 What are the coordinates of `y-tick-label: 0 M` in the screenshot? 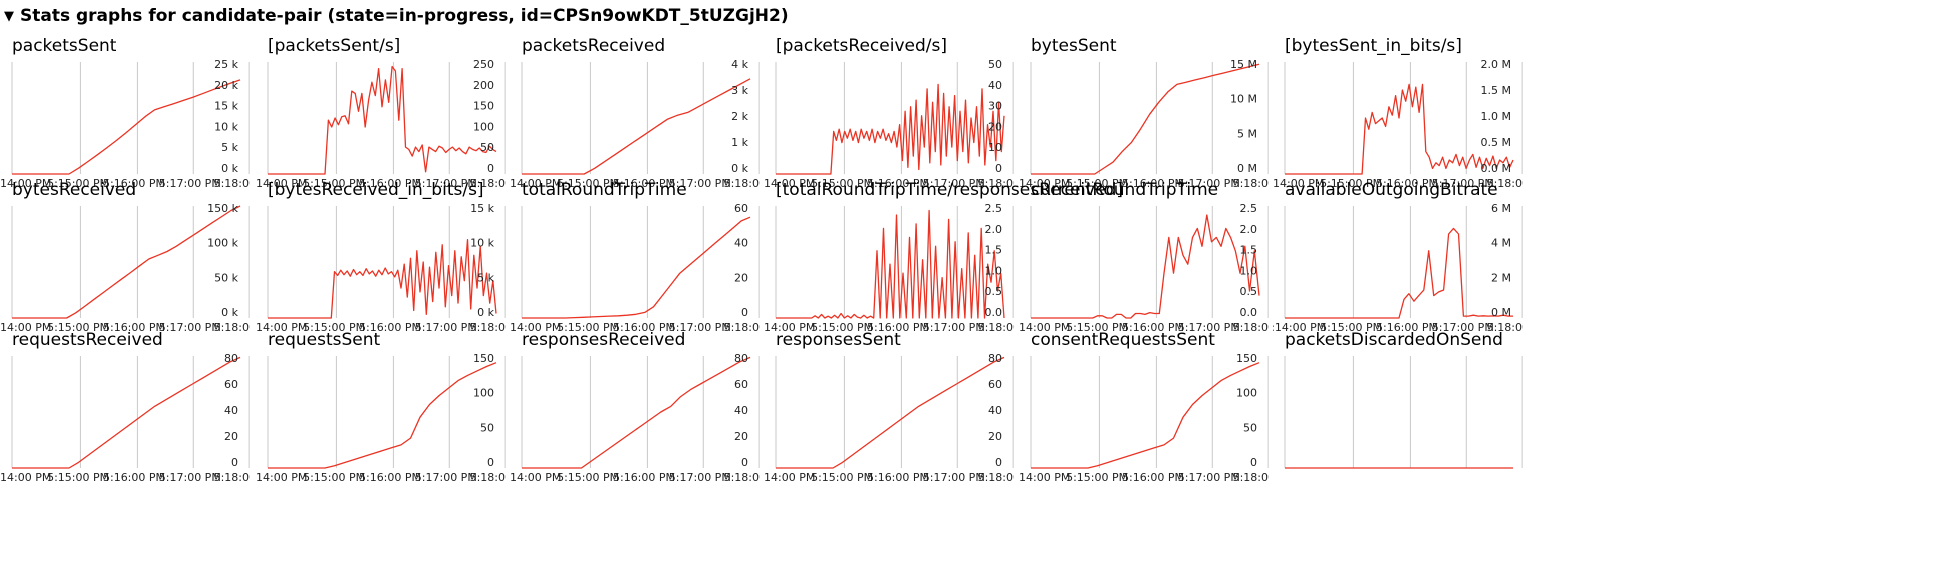 It's located at (1501, 312).